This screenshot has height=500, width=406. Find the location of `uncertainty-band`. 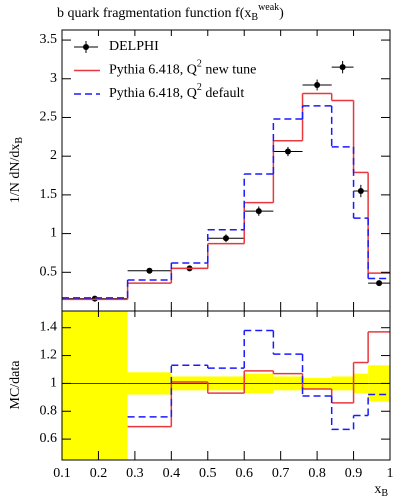

uncertainty-band is located at coordinates (95, 385).